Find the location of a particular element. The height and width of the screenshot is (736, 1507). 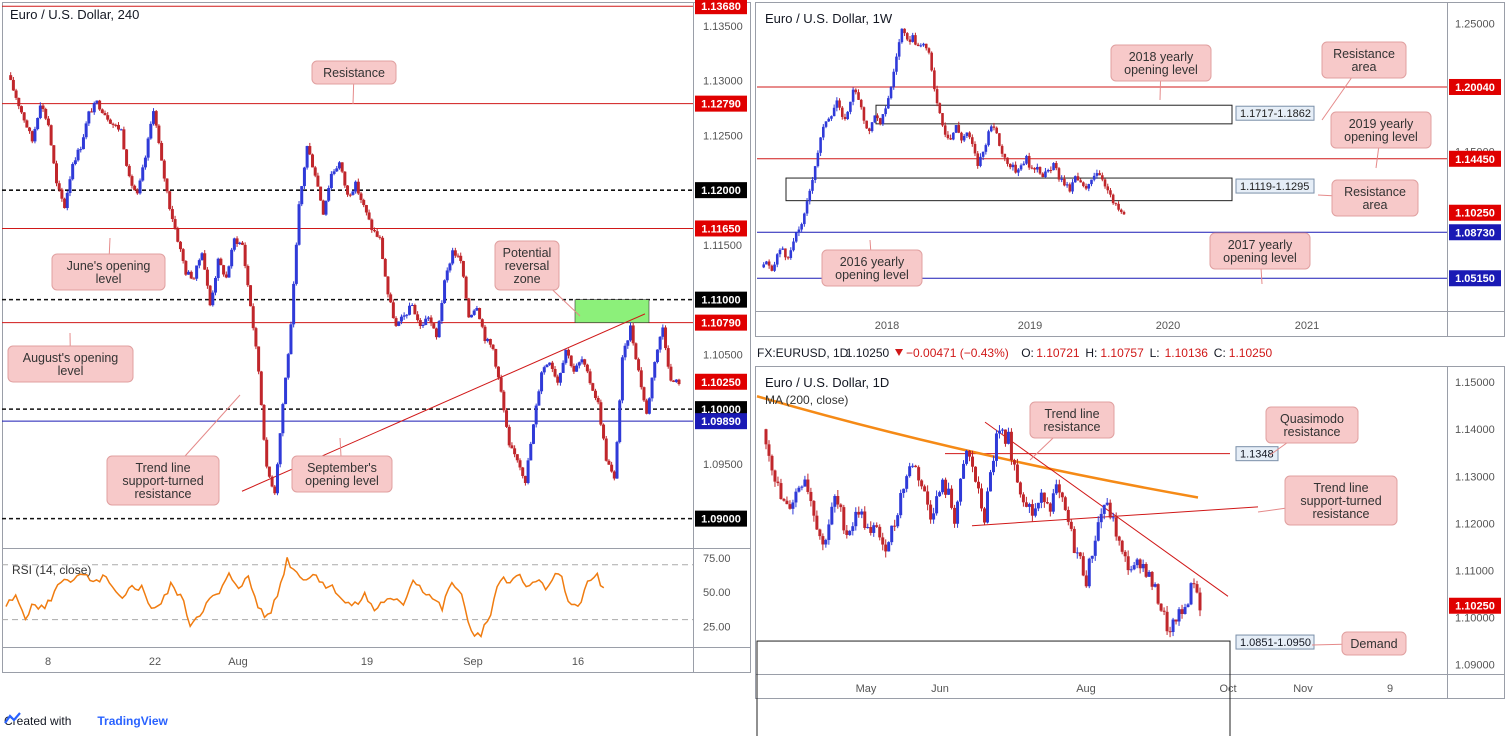

w1-callout-2018-line: 2018 yearly is located at coordinates (1161, 57).